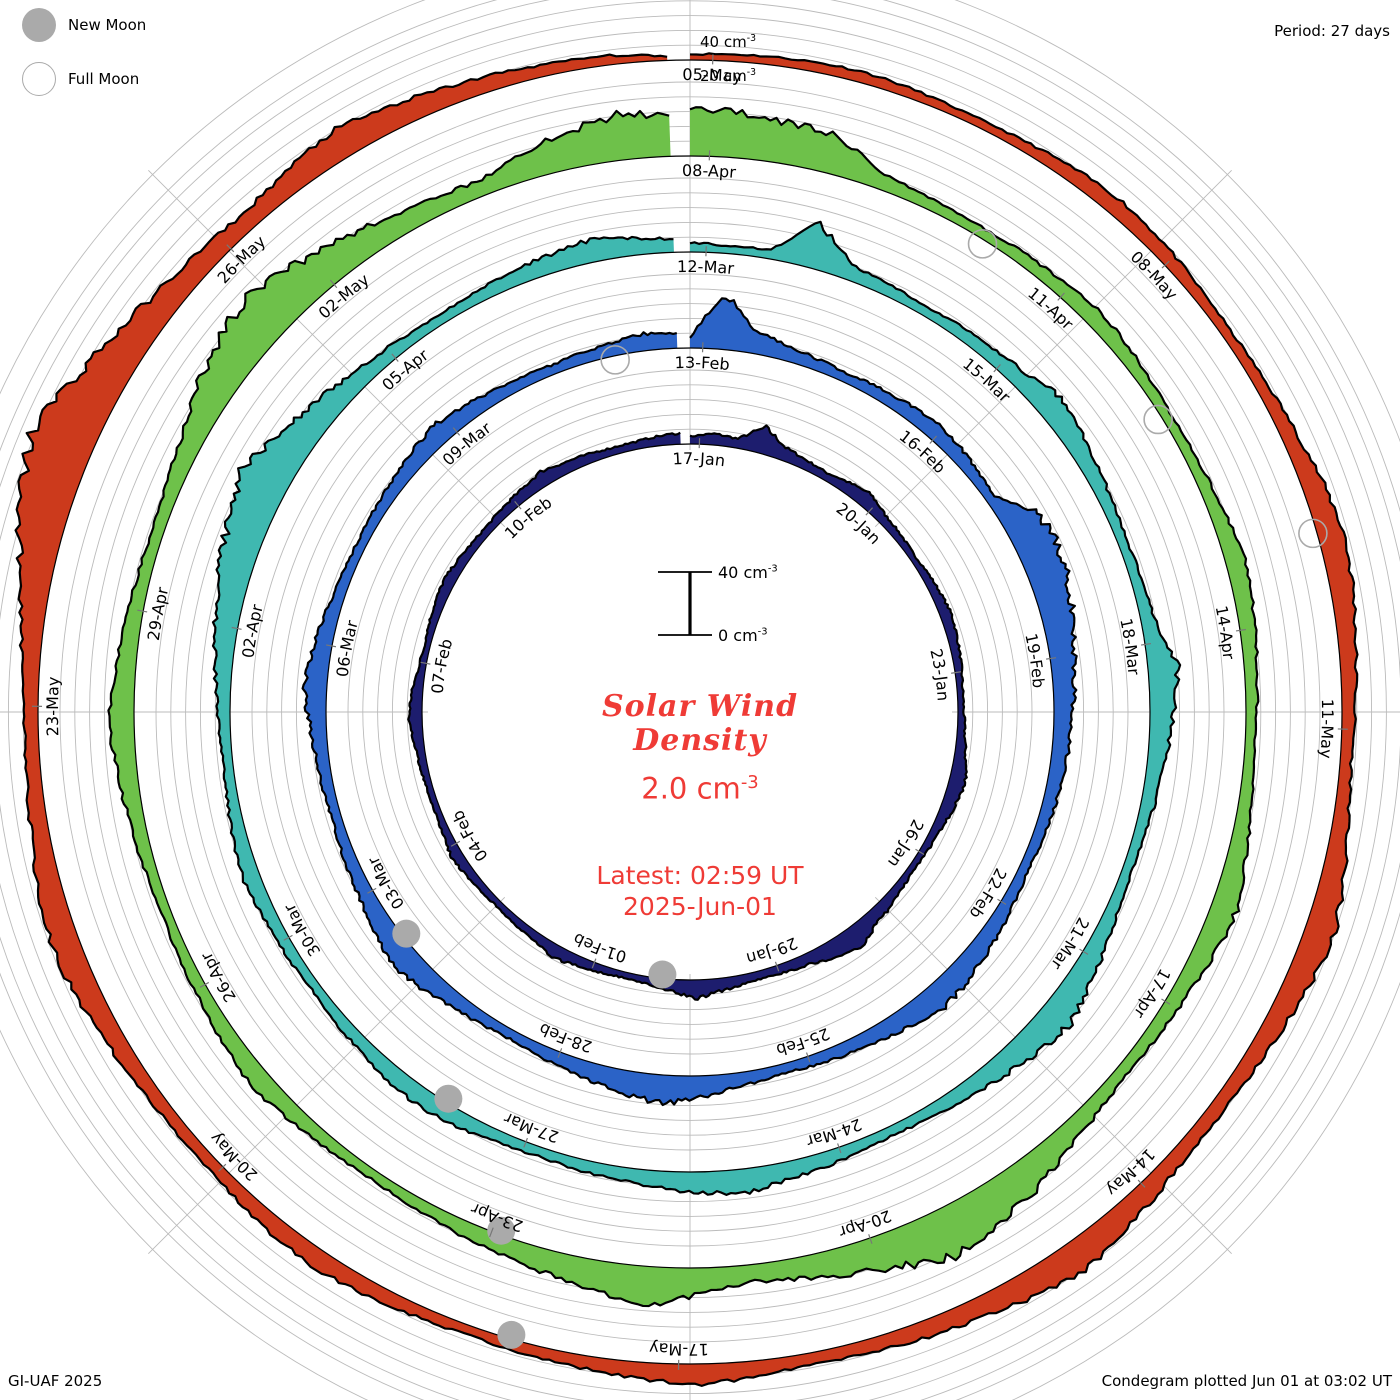 The image size is (1400, 1400). I want to click on scale-bar-top-label: 40 cm-3, so click(748, 572).